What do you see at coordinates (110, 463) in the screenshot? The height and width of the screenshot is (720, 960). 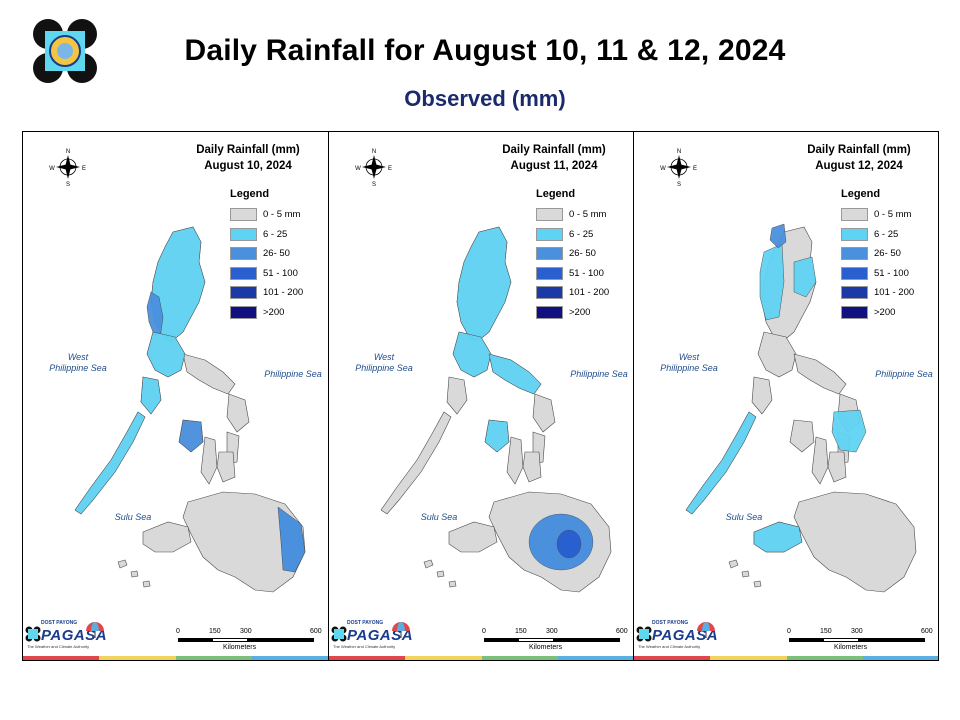 I see `rainfall-area-palawan` at bounding box center [110, 463].